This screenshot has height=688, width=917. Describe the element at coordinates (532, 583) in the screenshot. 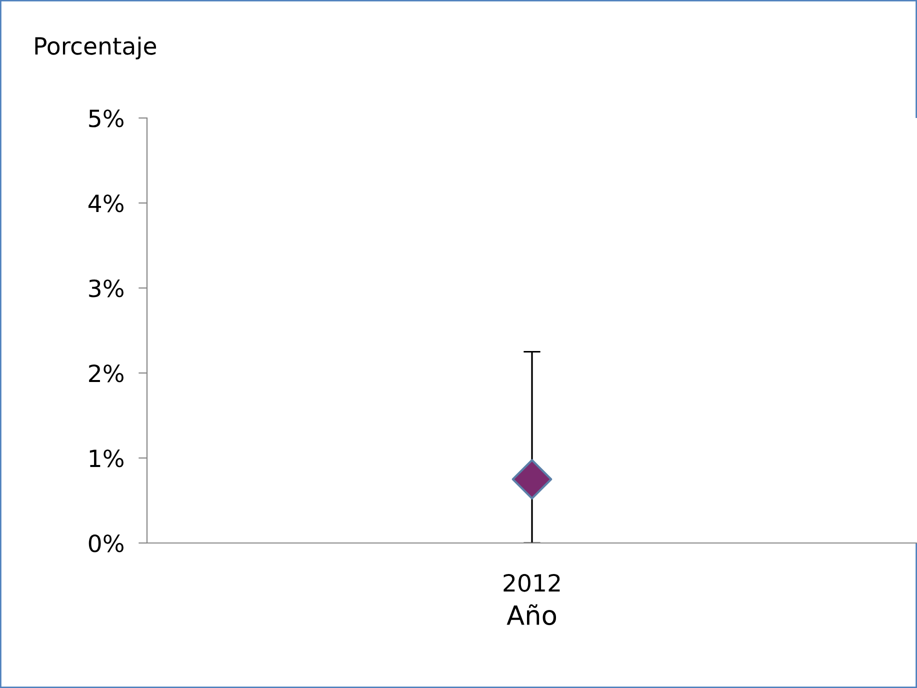

I see `x-tick-label: 2012` at that location.